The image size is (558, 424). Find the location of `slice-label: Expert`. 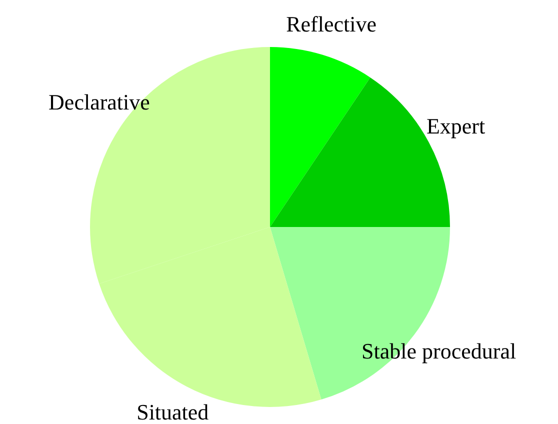

slice-label: Expert is located at coordinates (456, 126).